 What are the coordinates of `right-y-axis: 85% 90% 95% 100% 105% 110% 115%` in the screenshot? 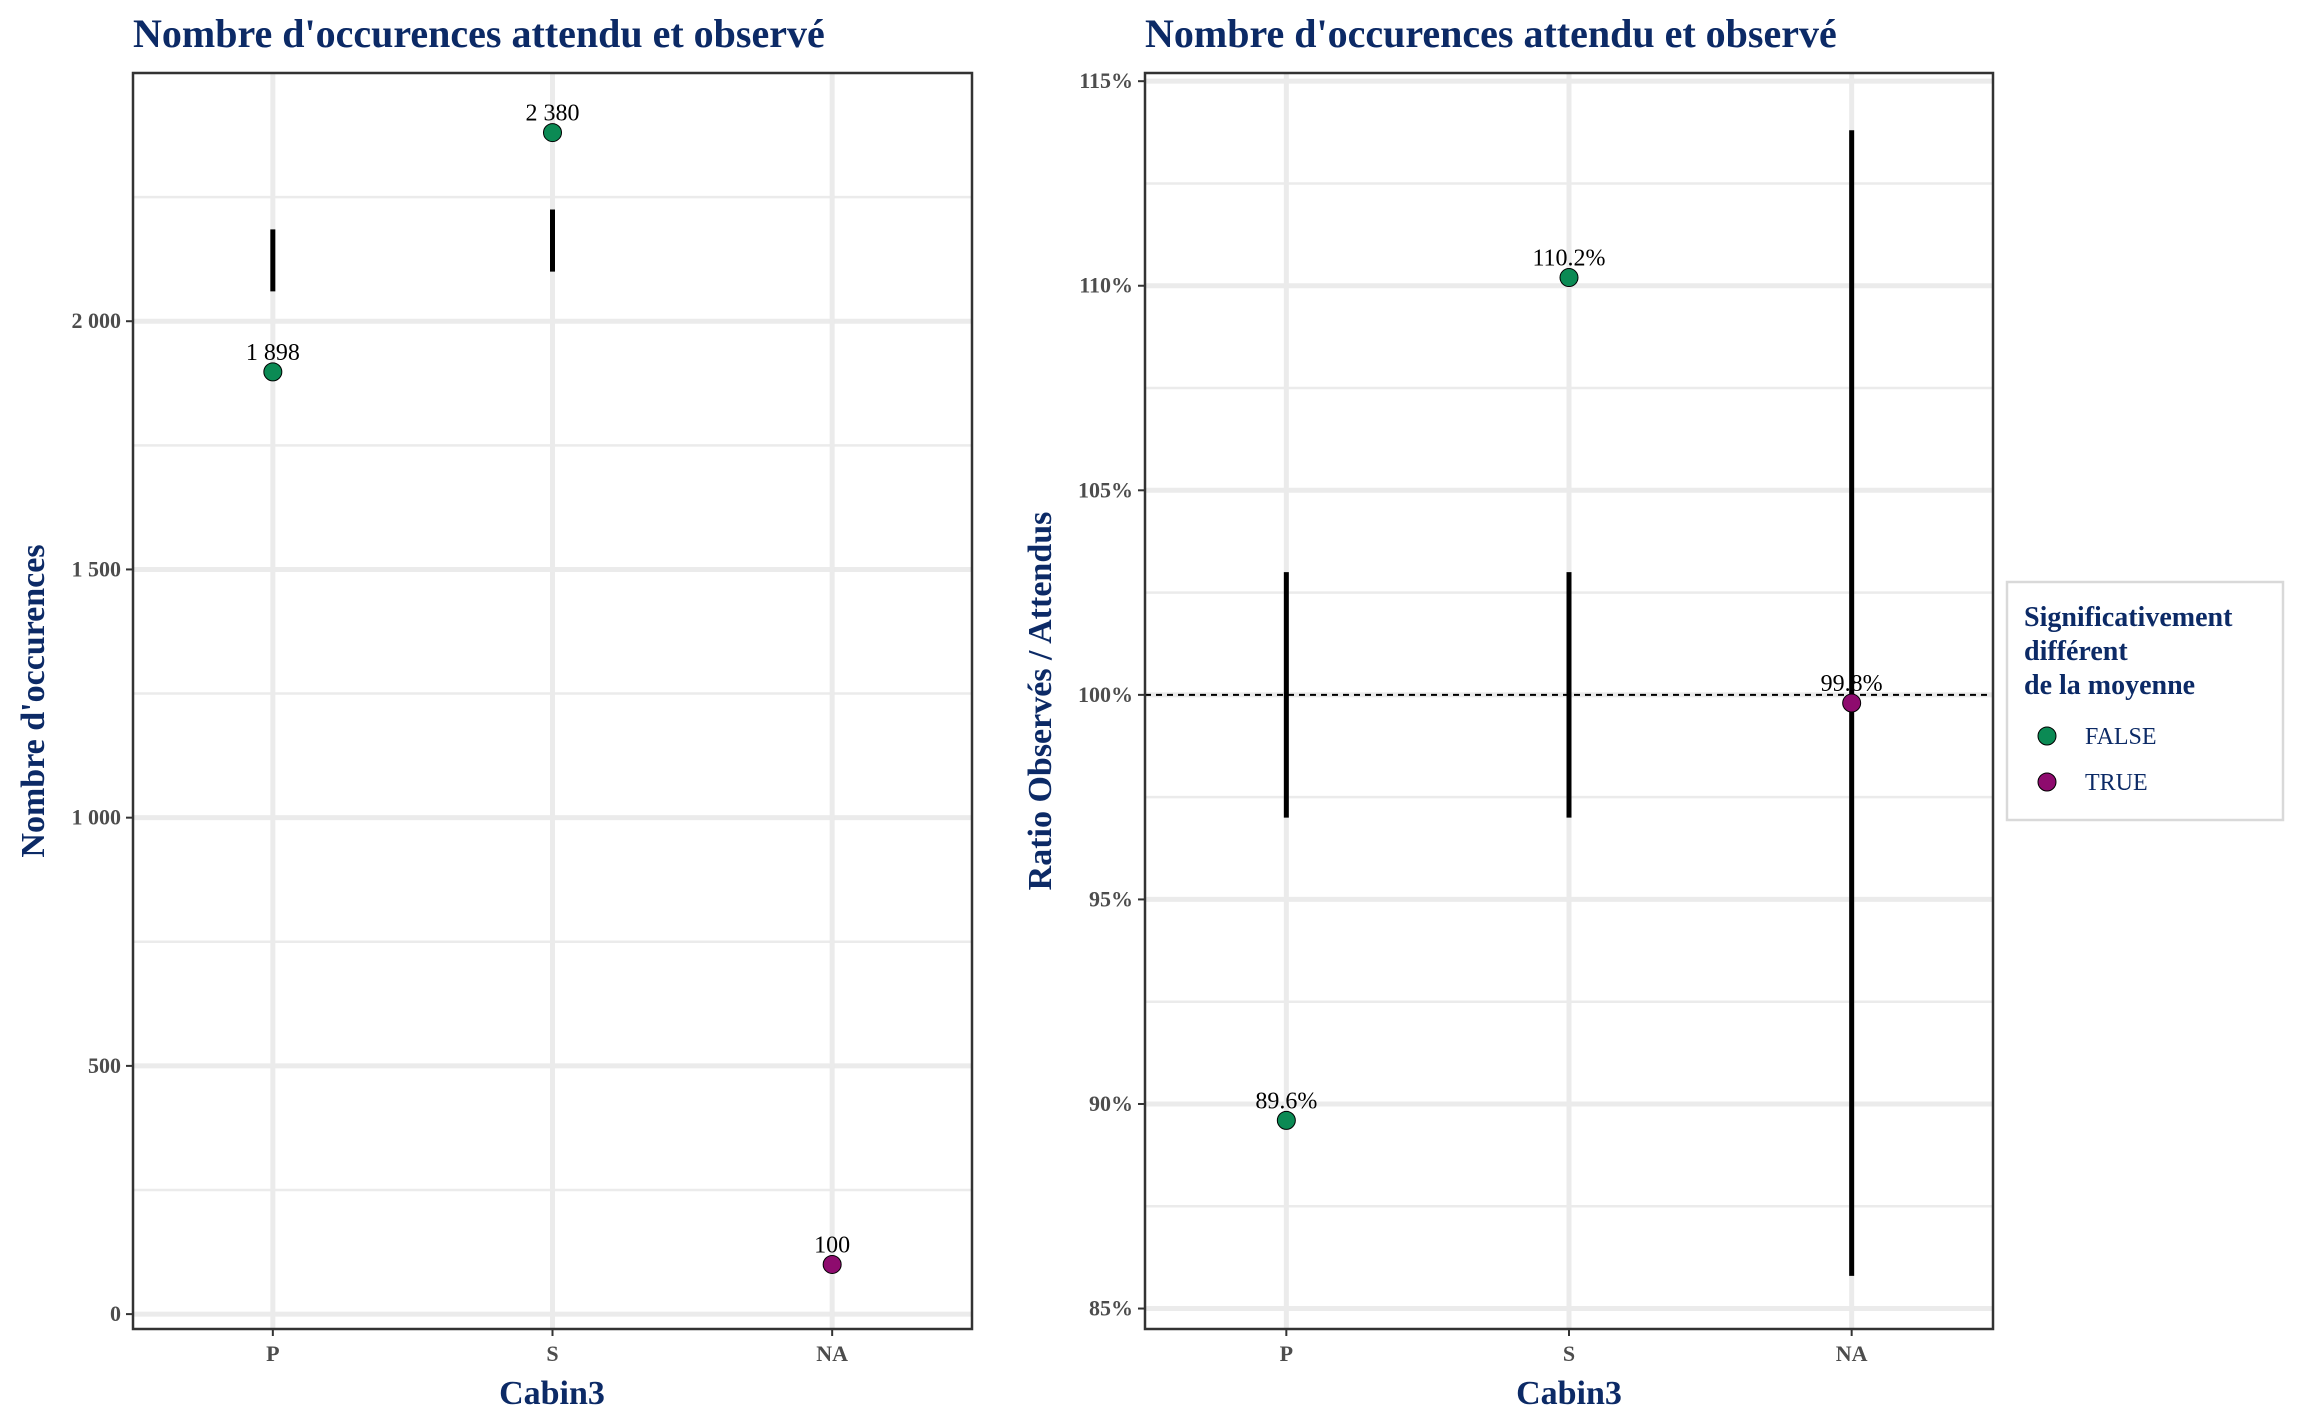 It's located at (1111, 694).